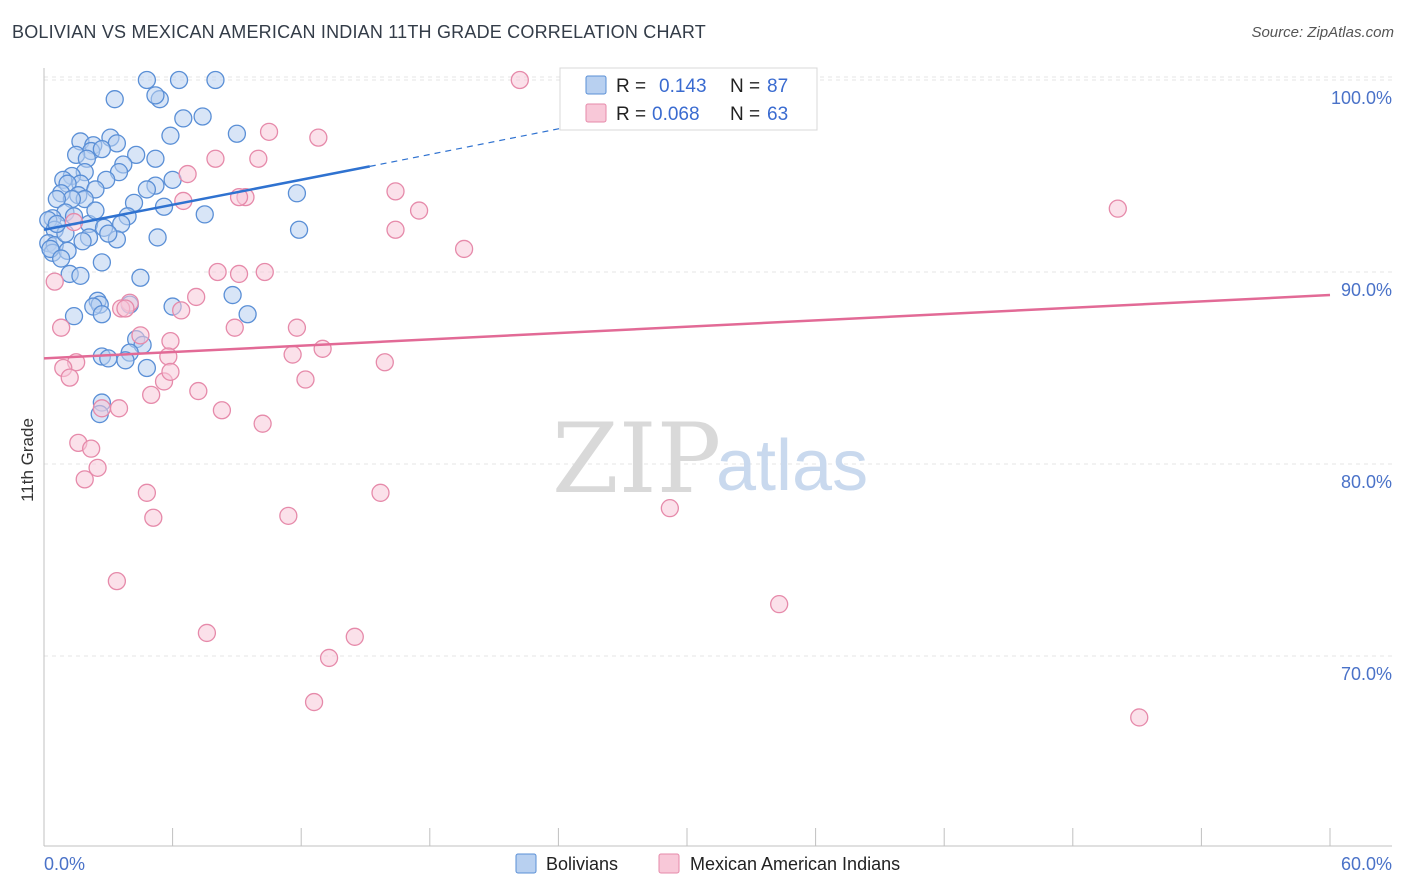  I want to click on y-tick-label: 70.0%, so click(1366, 674).